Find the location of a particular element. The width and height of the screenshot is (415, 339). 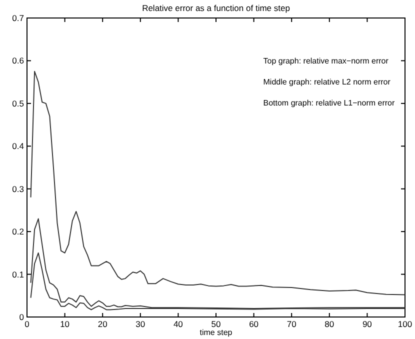

y-tick-label: 0.3 is located at coordinates (18, 189).